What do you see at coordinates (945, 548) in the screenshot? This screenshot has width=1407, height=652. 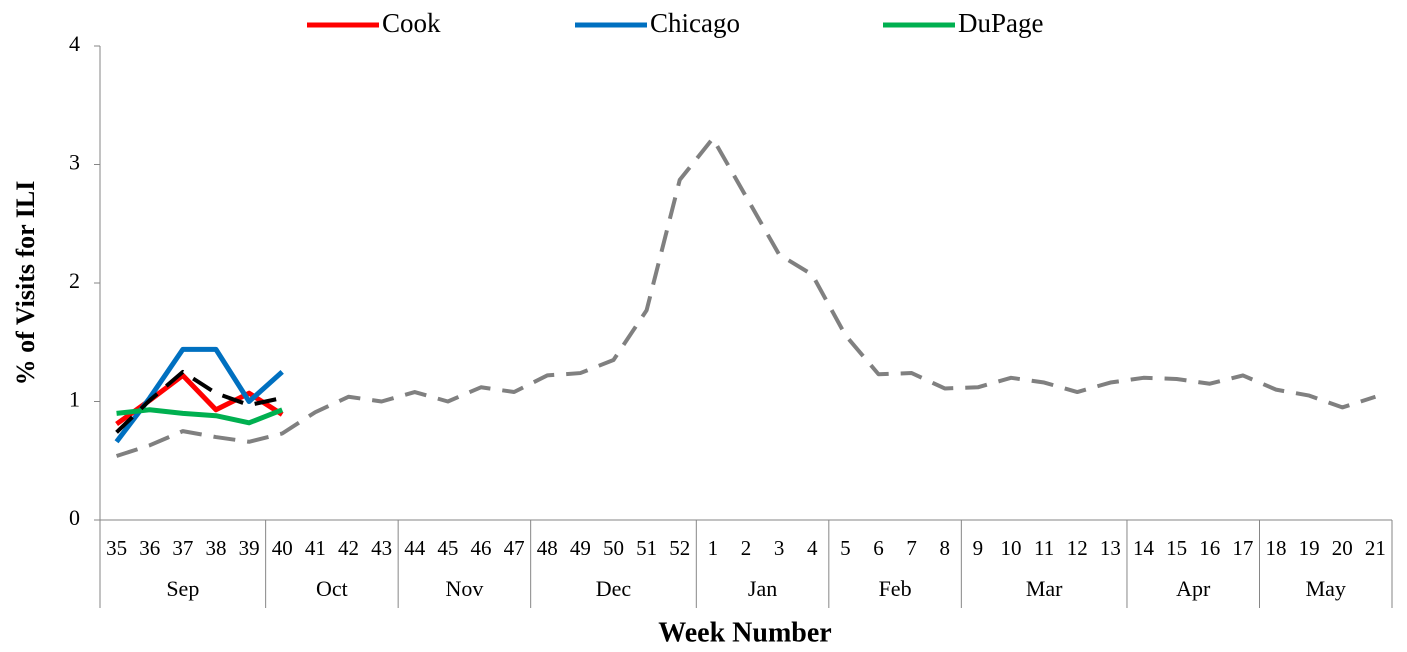 I see `x-tick-label: 8` at bounding box center [945, 548].